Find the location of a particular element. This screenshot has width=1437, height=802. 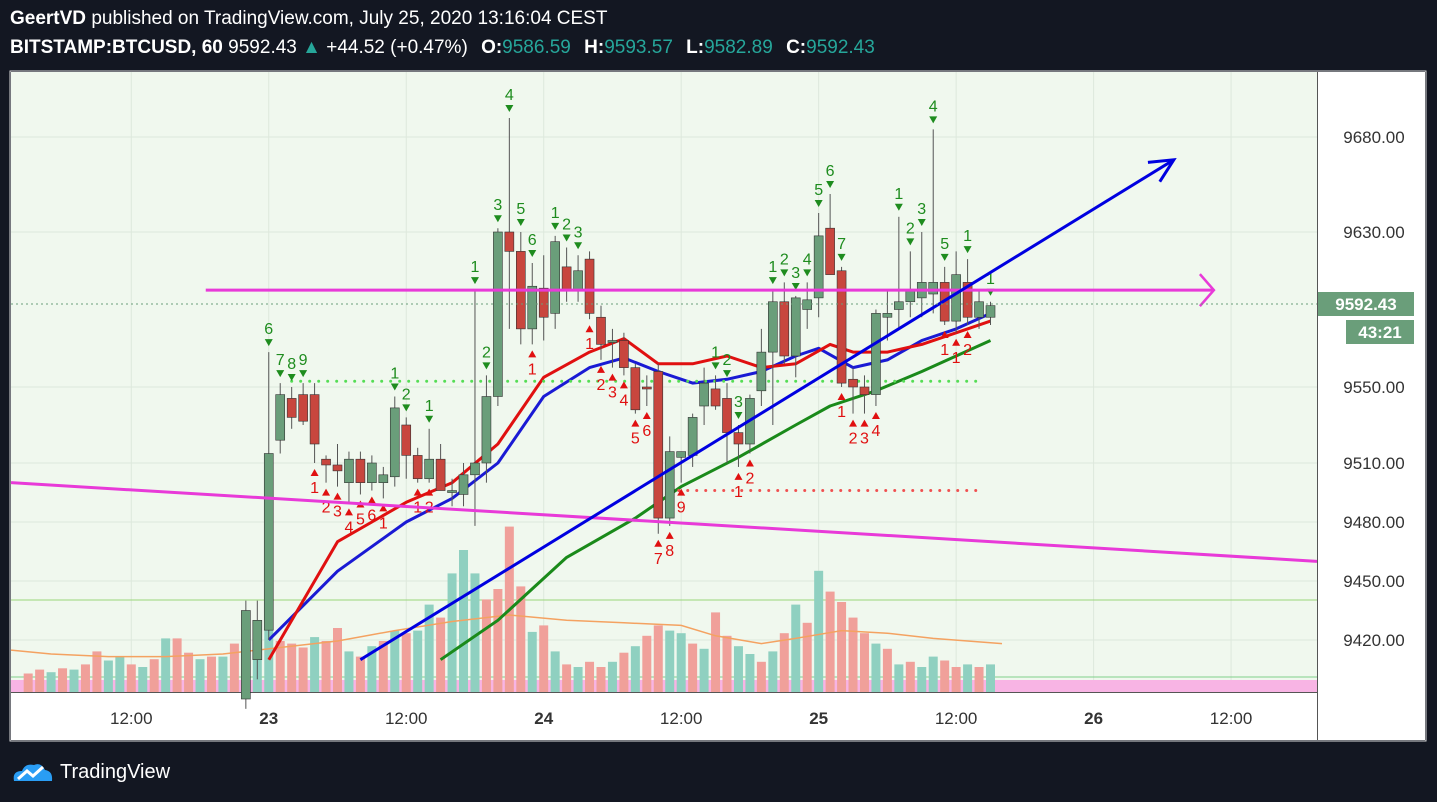

y-tick-label: 9420.00 is located at coordinates (1373, 640).